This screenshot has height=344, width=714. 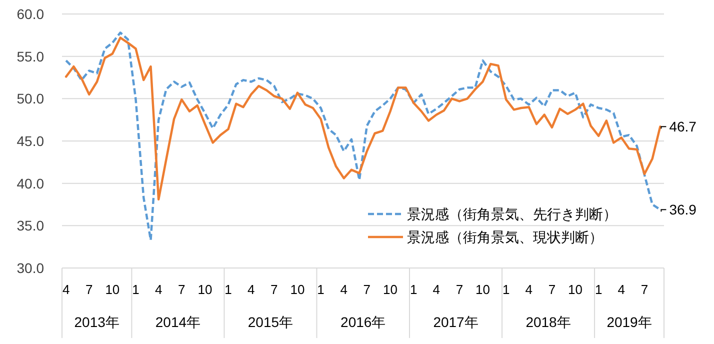 What do you see at coordinates (30, 98) in the screenshot?
I see `y-tick-label: 50.0` at bounding box center [30, 98].